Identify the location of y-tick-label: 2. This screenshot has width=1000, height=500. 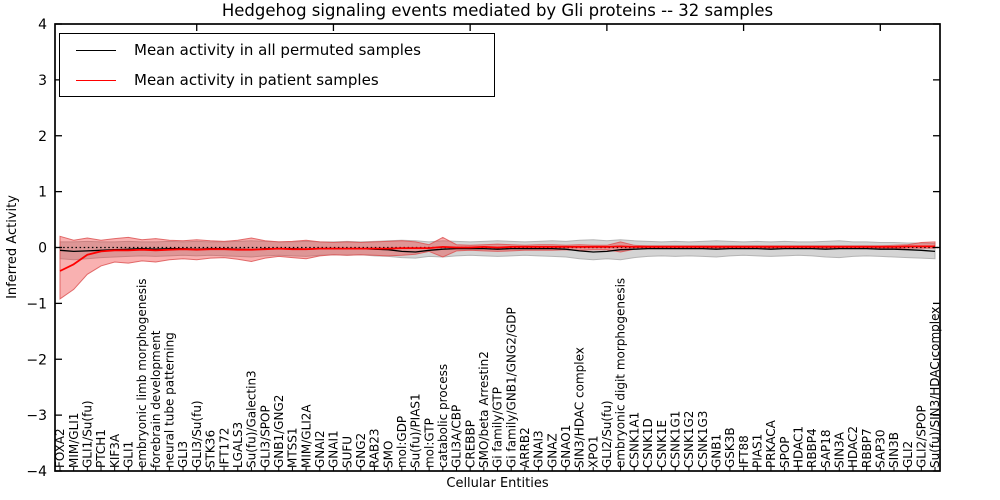
(42, 137).